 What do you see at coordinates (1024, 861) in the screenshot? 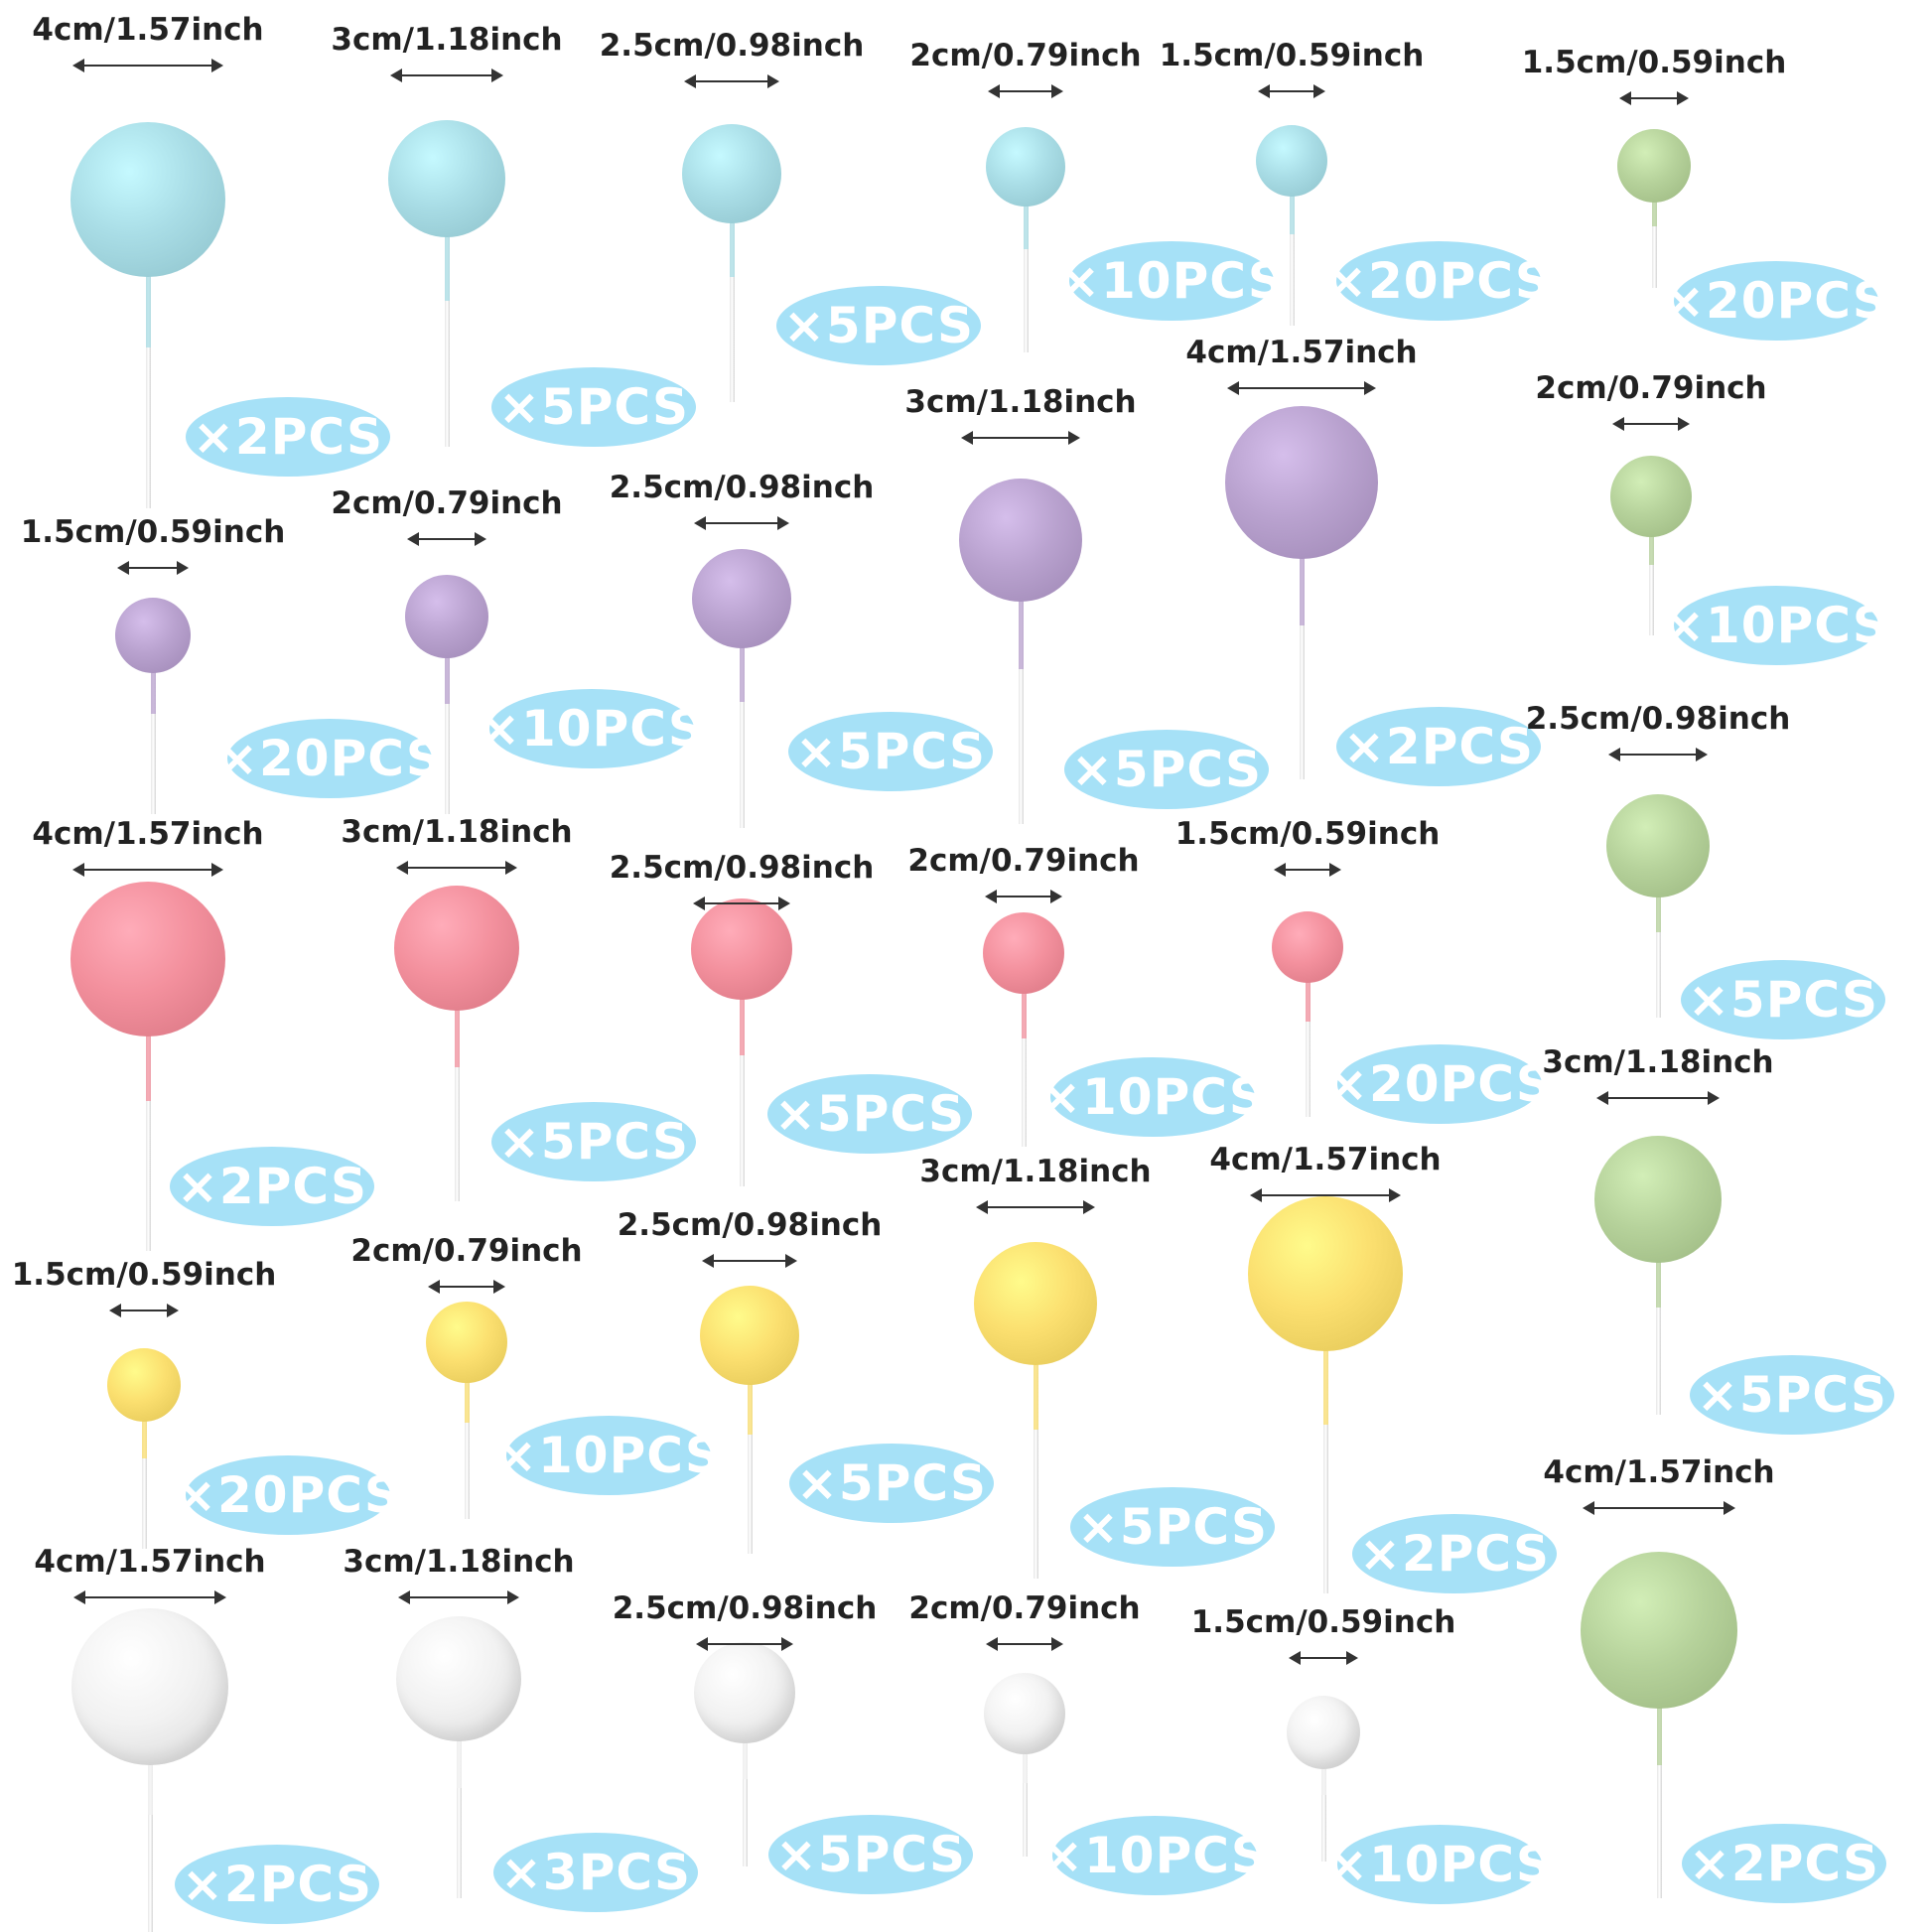
I see `size-label: 2cm/0.79inch` at bounding box center [1024, 861].